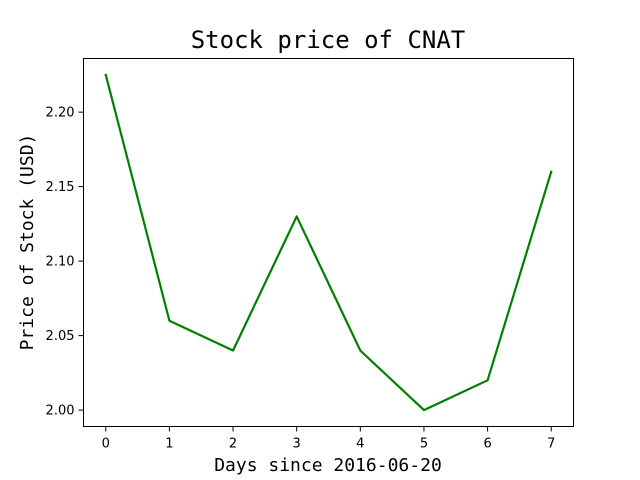  I want to click on x-tick-label: 4, so click(360, 444).